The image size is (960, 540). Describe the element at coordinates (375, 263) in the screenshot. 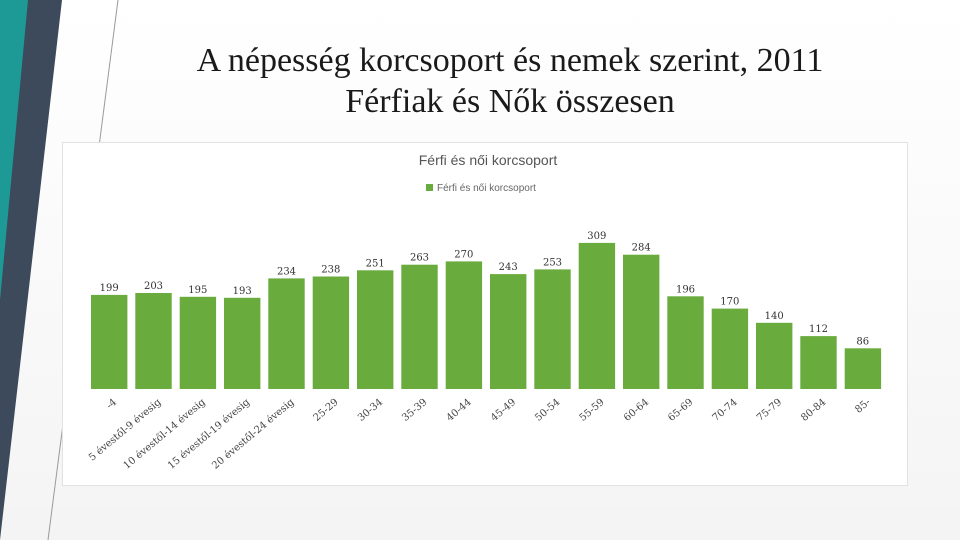

I see `data-label-6: 251` at that location.